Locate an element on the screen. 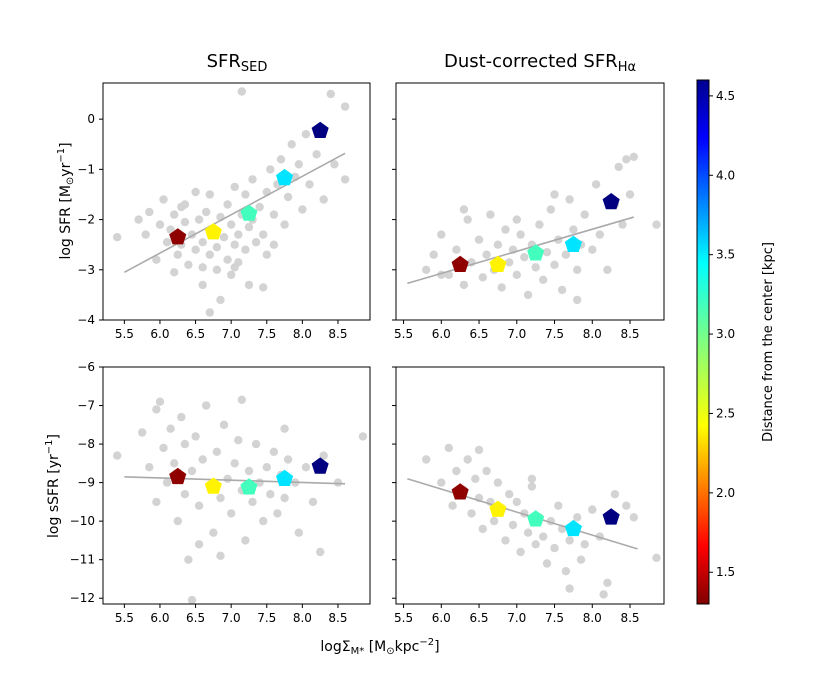 The image size is (830, 692). title-left: SFRSED is located at coordinates (237, 63).